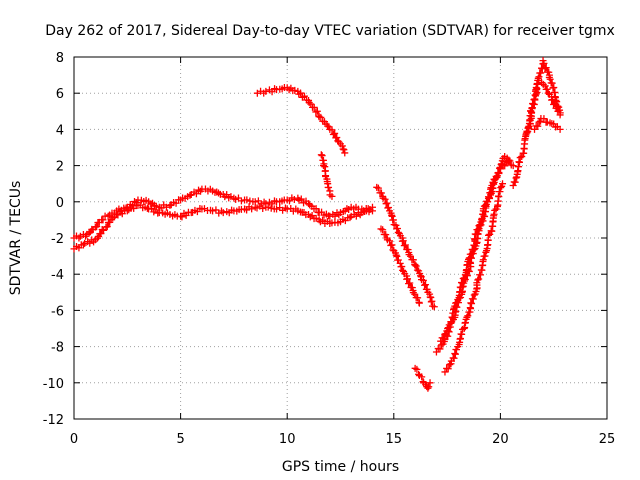 The width and height of the screenshot is (640, 480). I want to click on y-tick-label: -4, so click(57, 275).